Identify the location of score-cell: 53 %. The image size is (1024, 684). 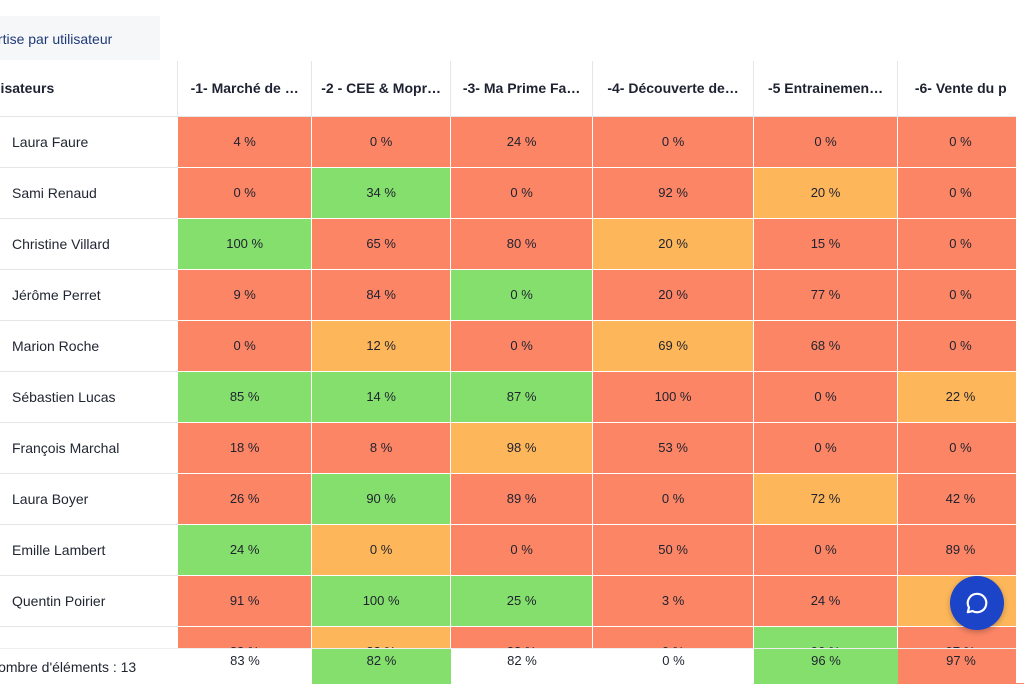
(673, 447).